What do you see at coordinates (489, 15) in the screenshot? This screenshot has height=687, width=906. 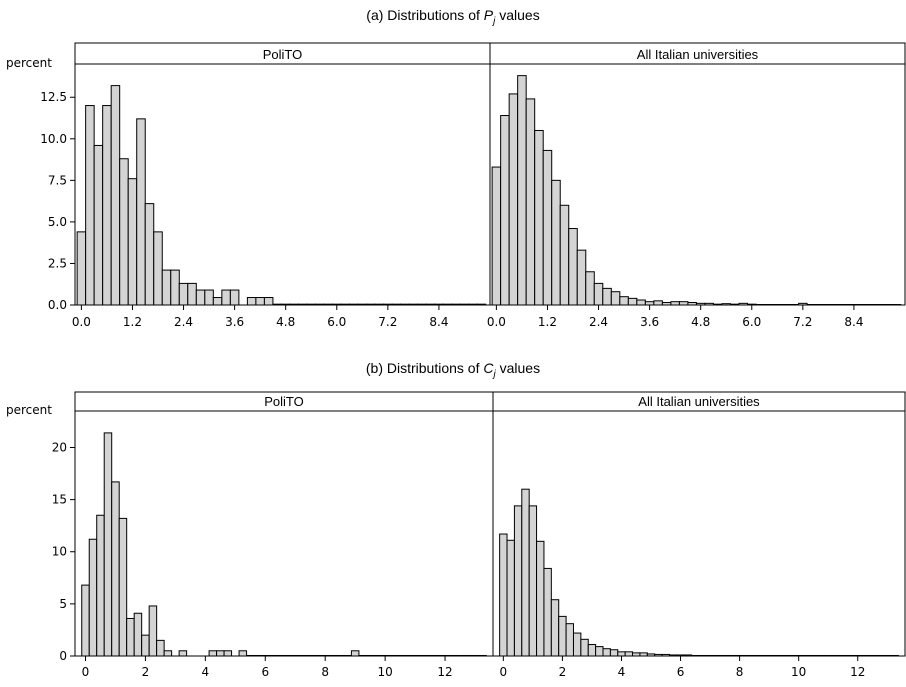 I see `chart-title-variable: P` at bounding box center [489, 15].